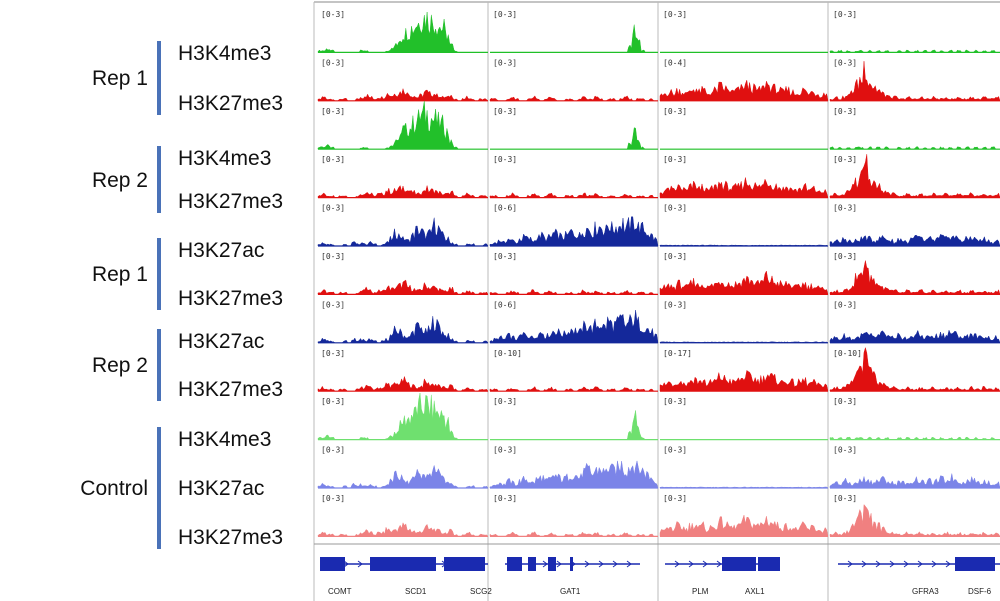  Describe the element at coordinates (700, 591) in the screenshot. I see `gene-name-label: PLM` at that location.